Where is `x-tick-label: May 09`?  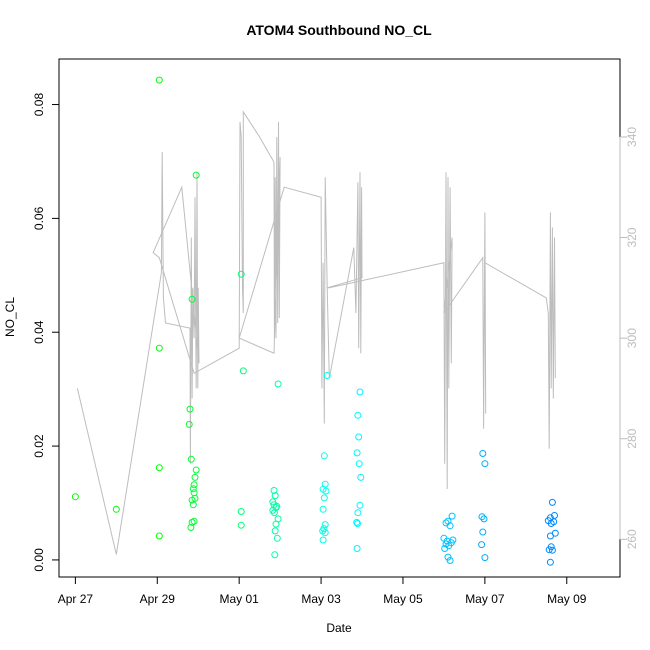 x-tick-label: May 09 is located at coordinates (567, 599).